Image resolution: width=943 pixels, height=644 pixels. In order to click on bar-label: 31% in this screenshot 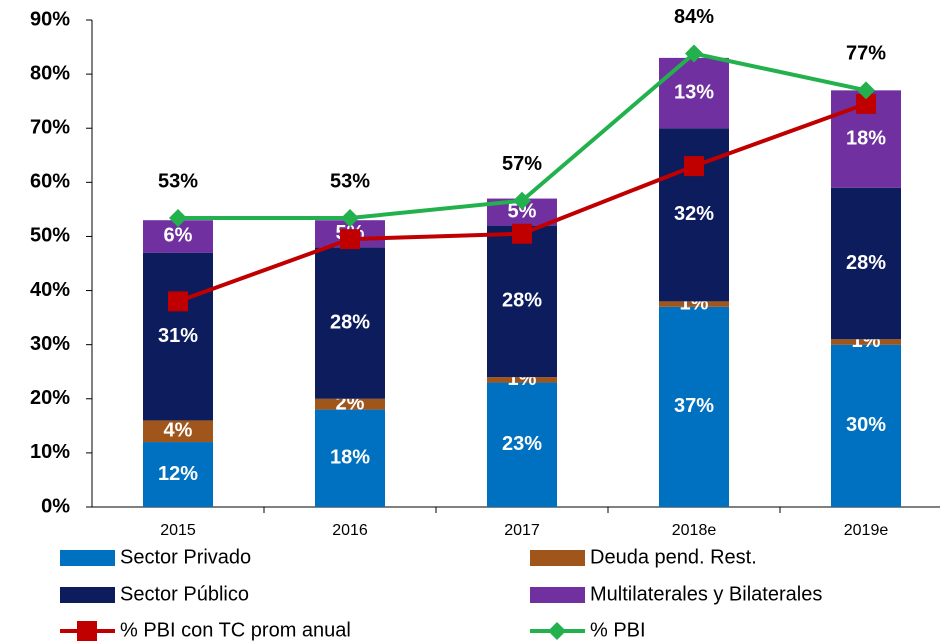, I will do `click(178, 336)`.